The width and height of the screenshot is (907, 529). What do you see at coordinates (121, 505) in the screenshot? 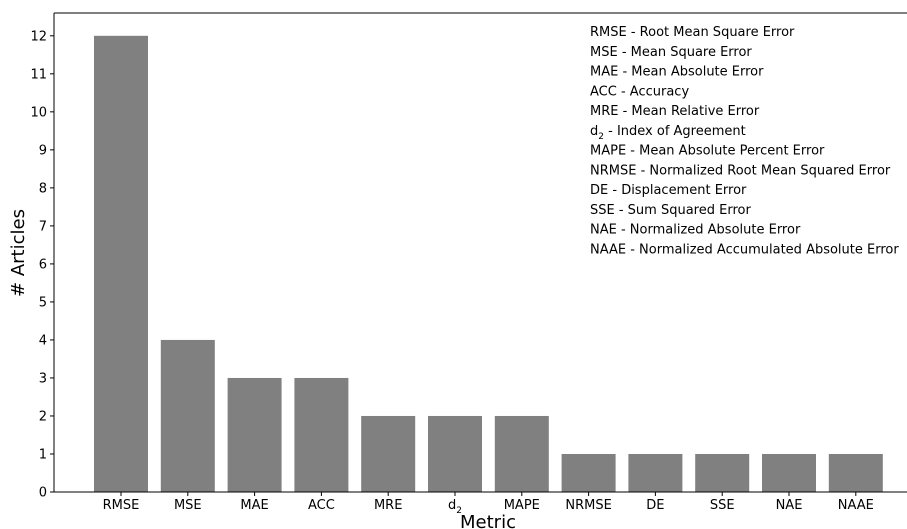
I see `x-tick-label: RMSE` at bounding box center [121, 505].